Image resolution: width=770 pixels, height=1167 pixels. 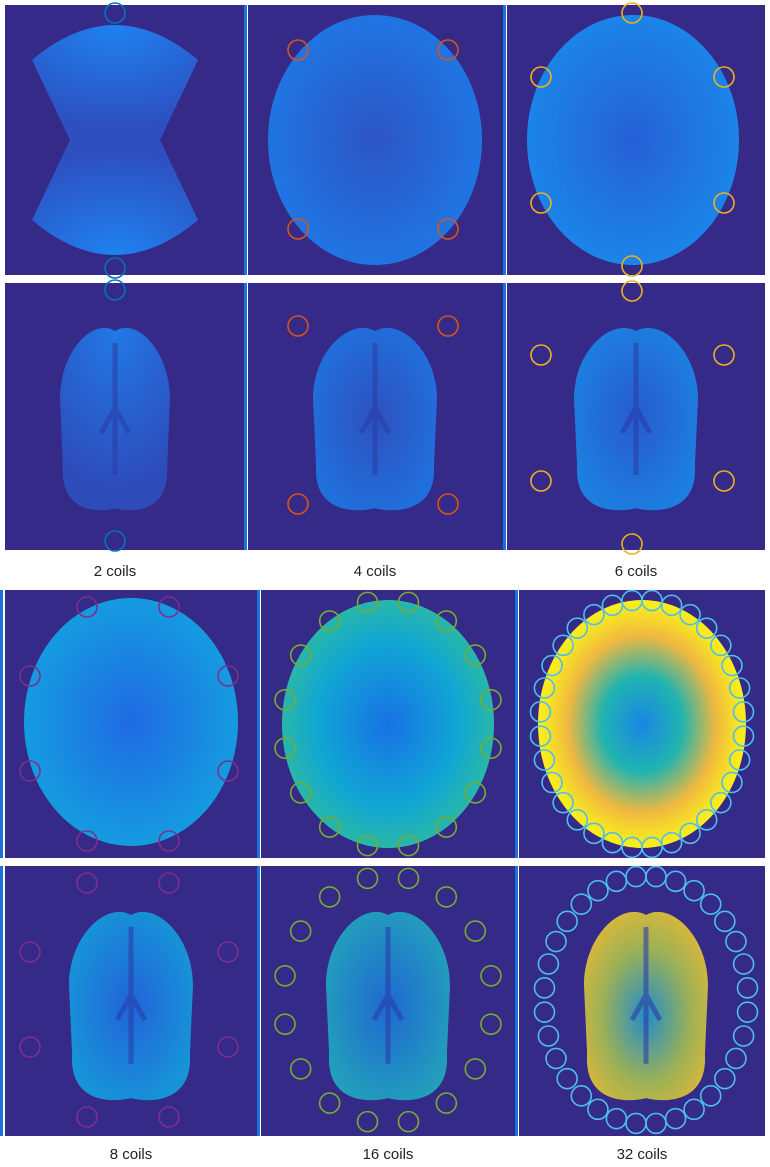 I want to click on caption: 4 coils, so click(x=375, y=571).